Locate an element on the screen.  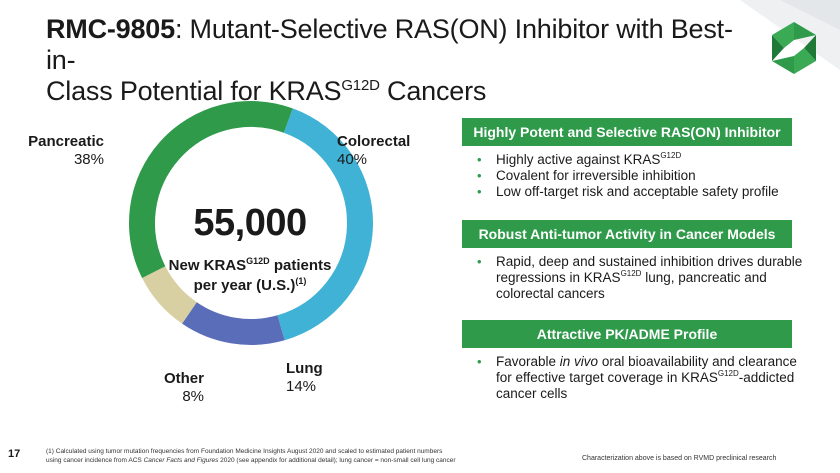
list-item: • Covalent for irreversible inhibition is located at coordinates (641, 176).